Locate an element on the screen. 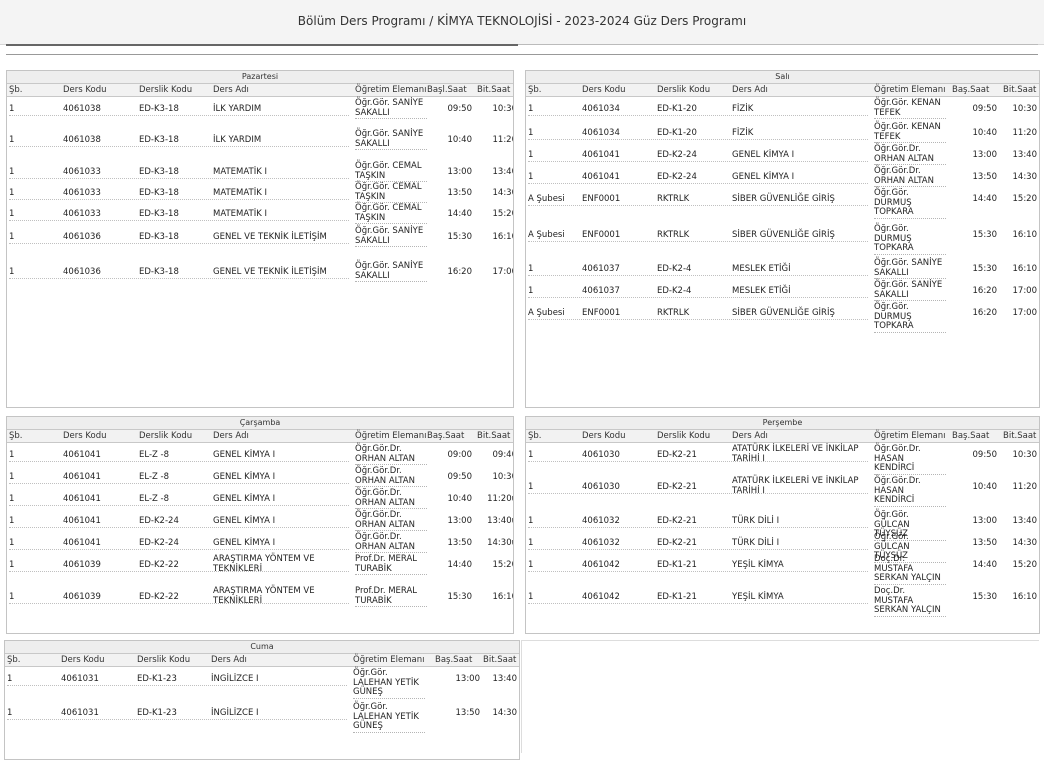 This screenshot has width=1044, height=760. cell-ogretim-elemani: Doç.Dr. MUSTAFA SERKAN YALÇIN is located at coordinates (910, 569).